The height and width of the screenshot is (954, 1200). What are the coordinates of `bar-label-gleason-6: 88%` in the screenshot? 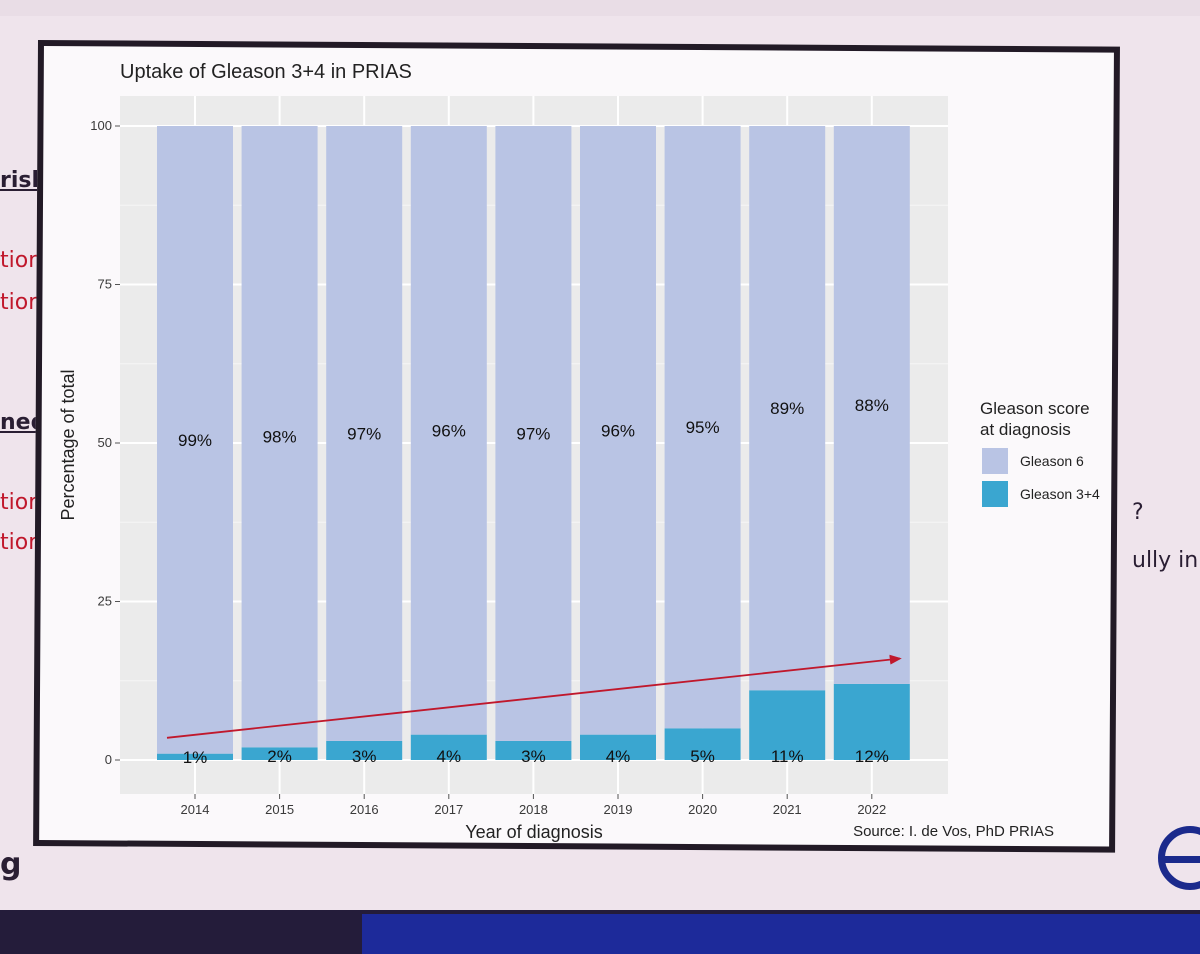 It's located at (872, 405).